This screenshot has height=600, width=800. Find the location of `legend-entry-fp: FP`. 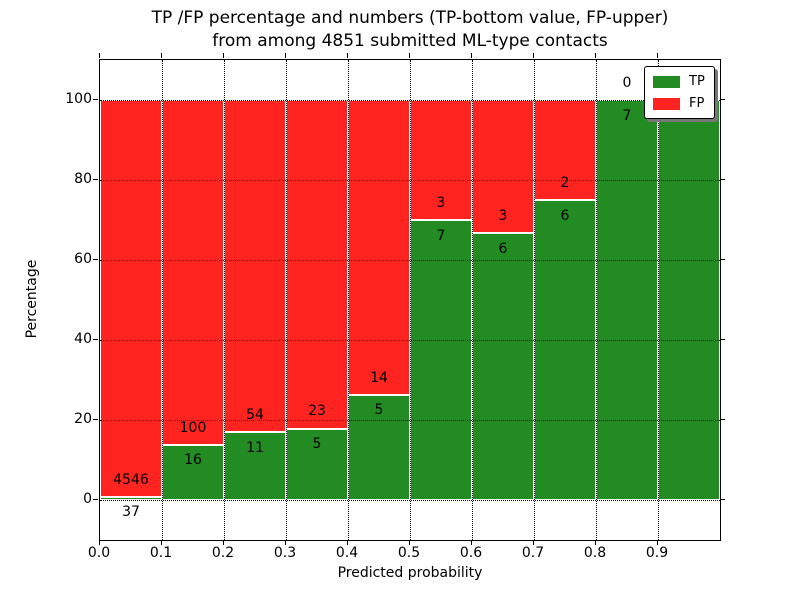

legend-entry-fp: FP is located at coordinates (679, 103).